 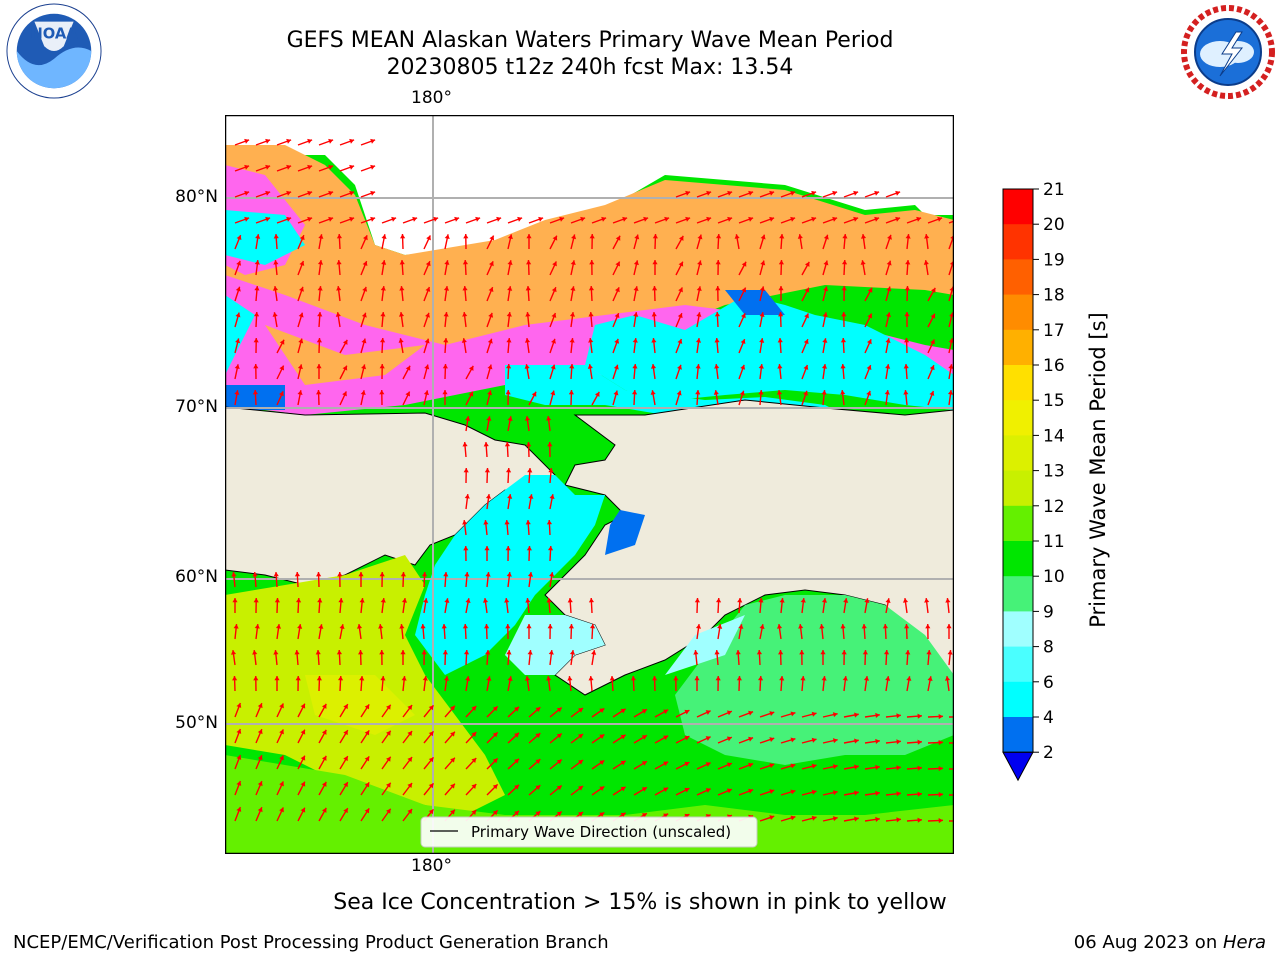 What do you see at coordinates (1048, 683) in the screenshot?
I see `colorbar-tick-label: 6` at bounding box center [1048, 683].